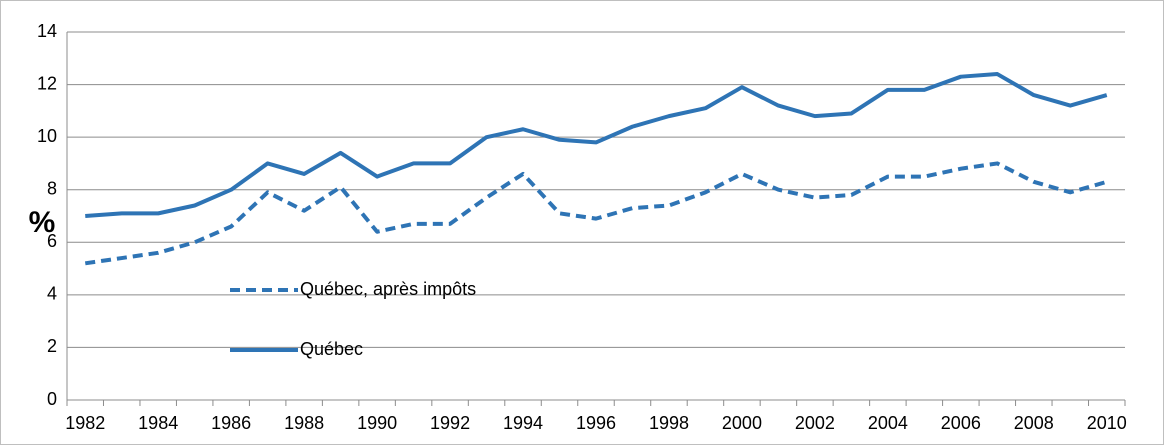 This screenshot has width=1164, height=445. Describe the element at coordinates (47, 83) in the screenshot. I see `y-tick-label: 12` at that location.